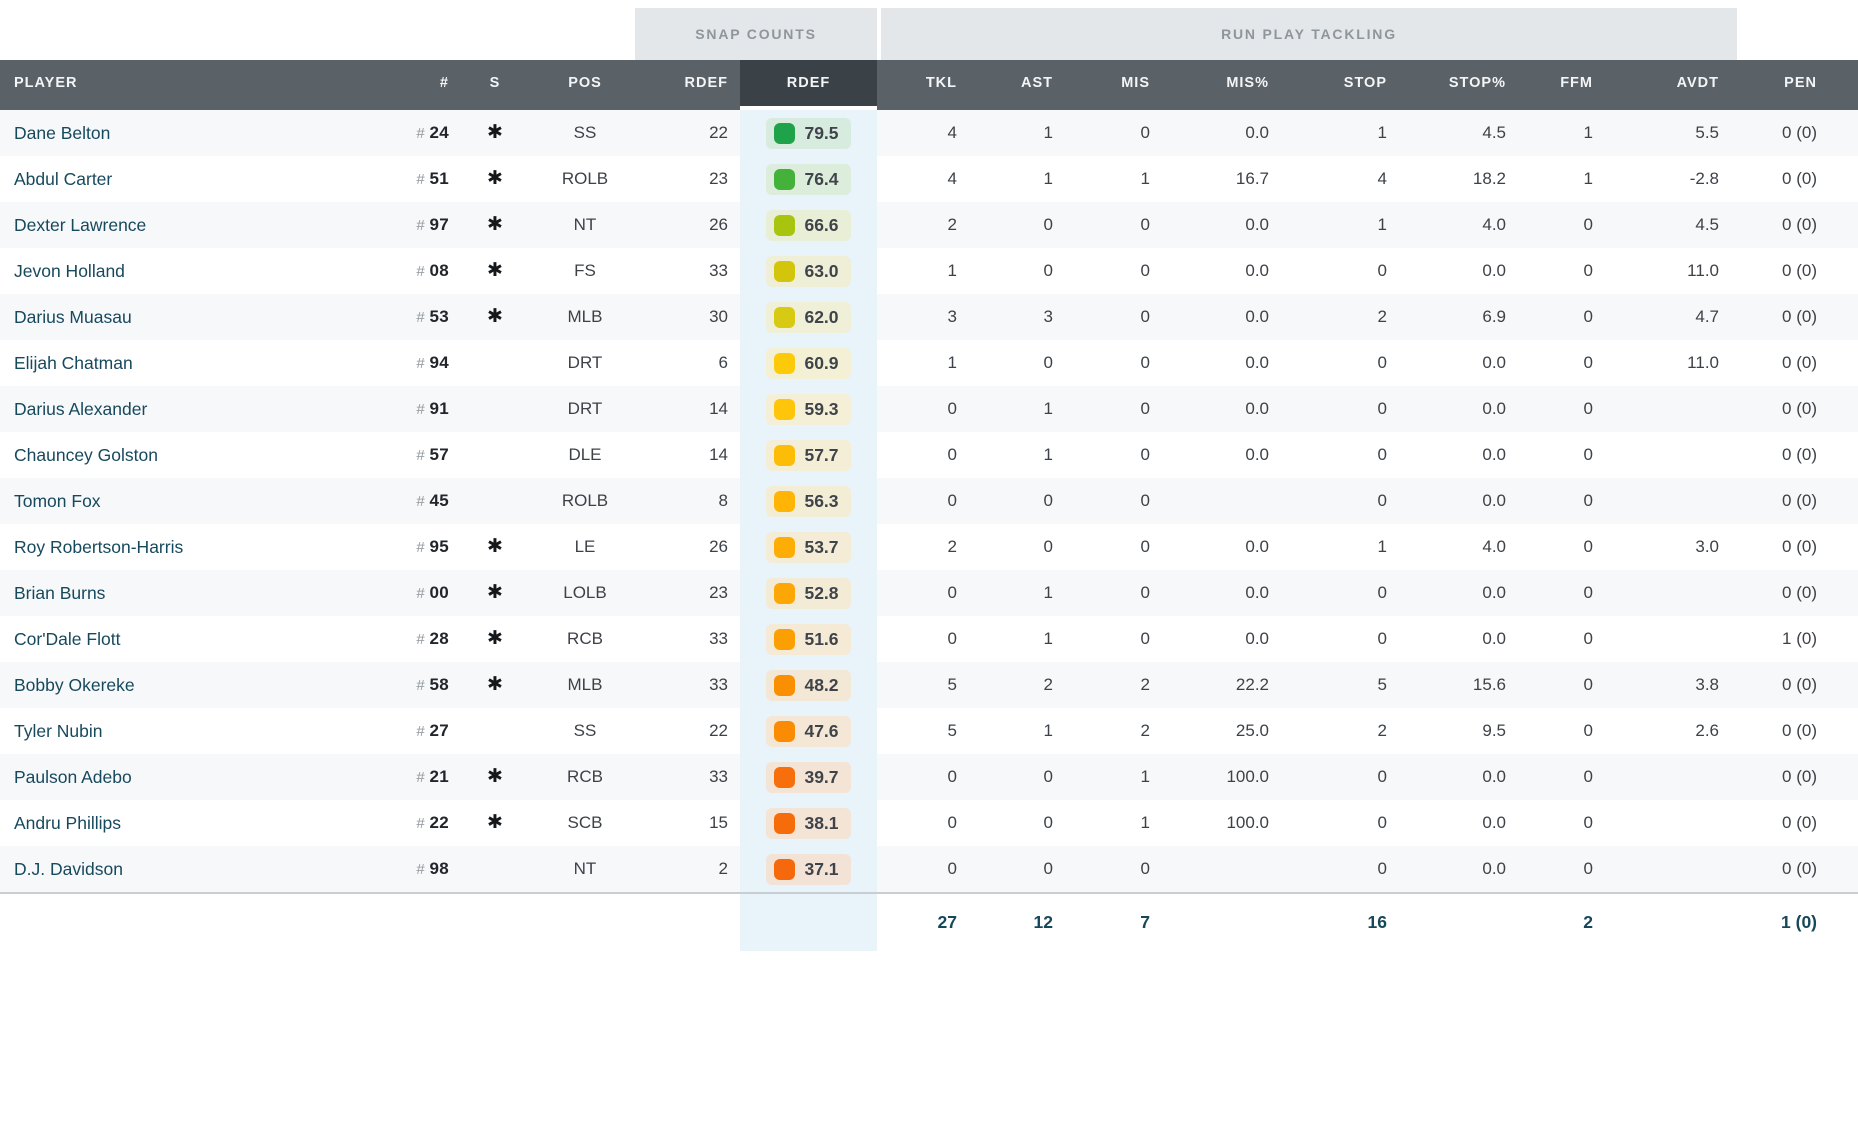 The width and height of the screenshot is (1858, 1128). What do you see at coordinates (1119, 85) in the screenshot?
I see `col-header-mis: MIS` at bounding box center [1119, 85].